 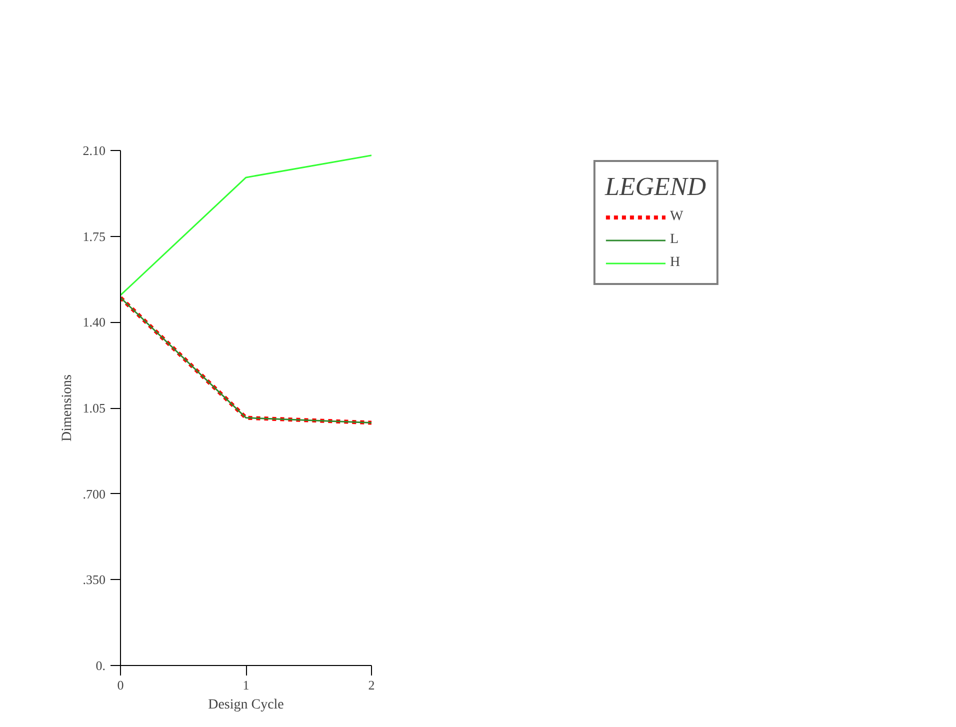 What do you see at coordinates (246, 705) in the screenshot?
I see `x-axis-title: Design Cycle` at bounding box center [246, 705].